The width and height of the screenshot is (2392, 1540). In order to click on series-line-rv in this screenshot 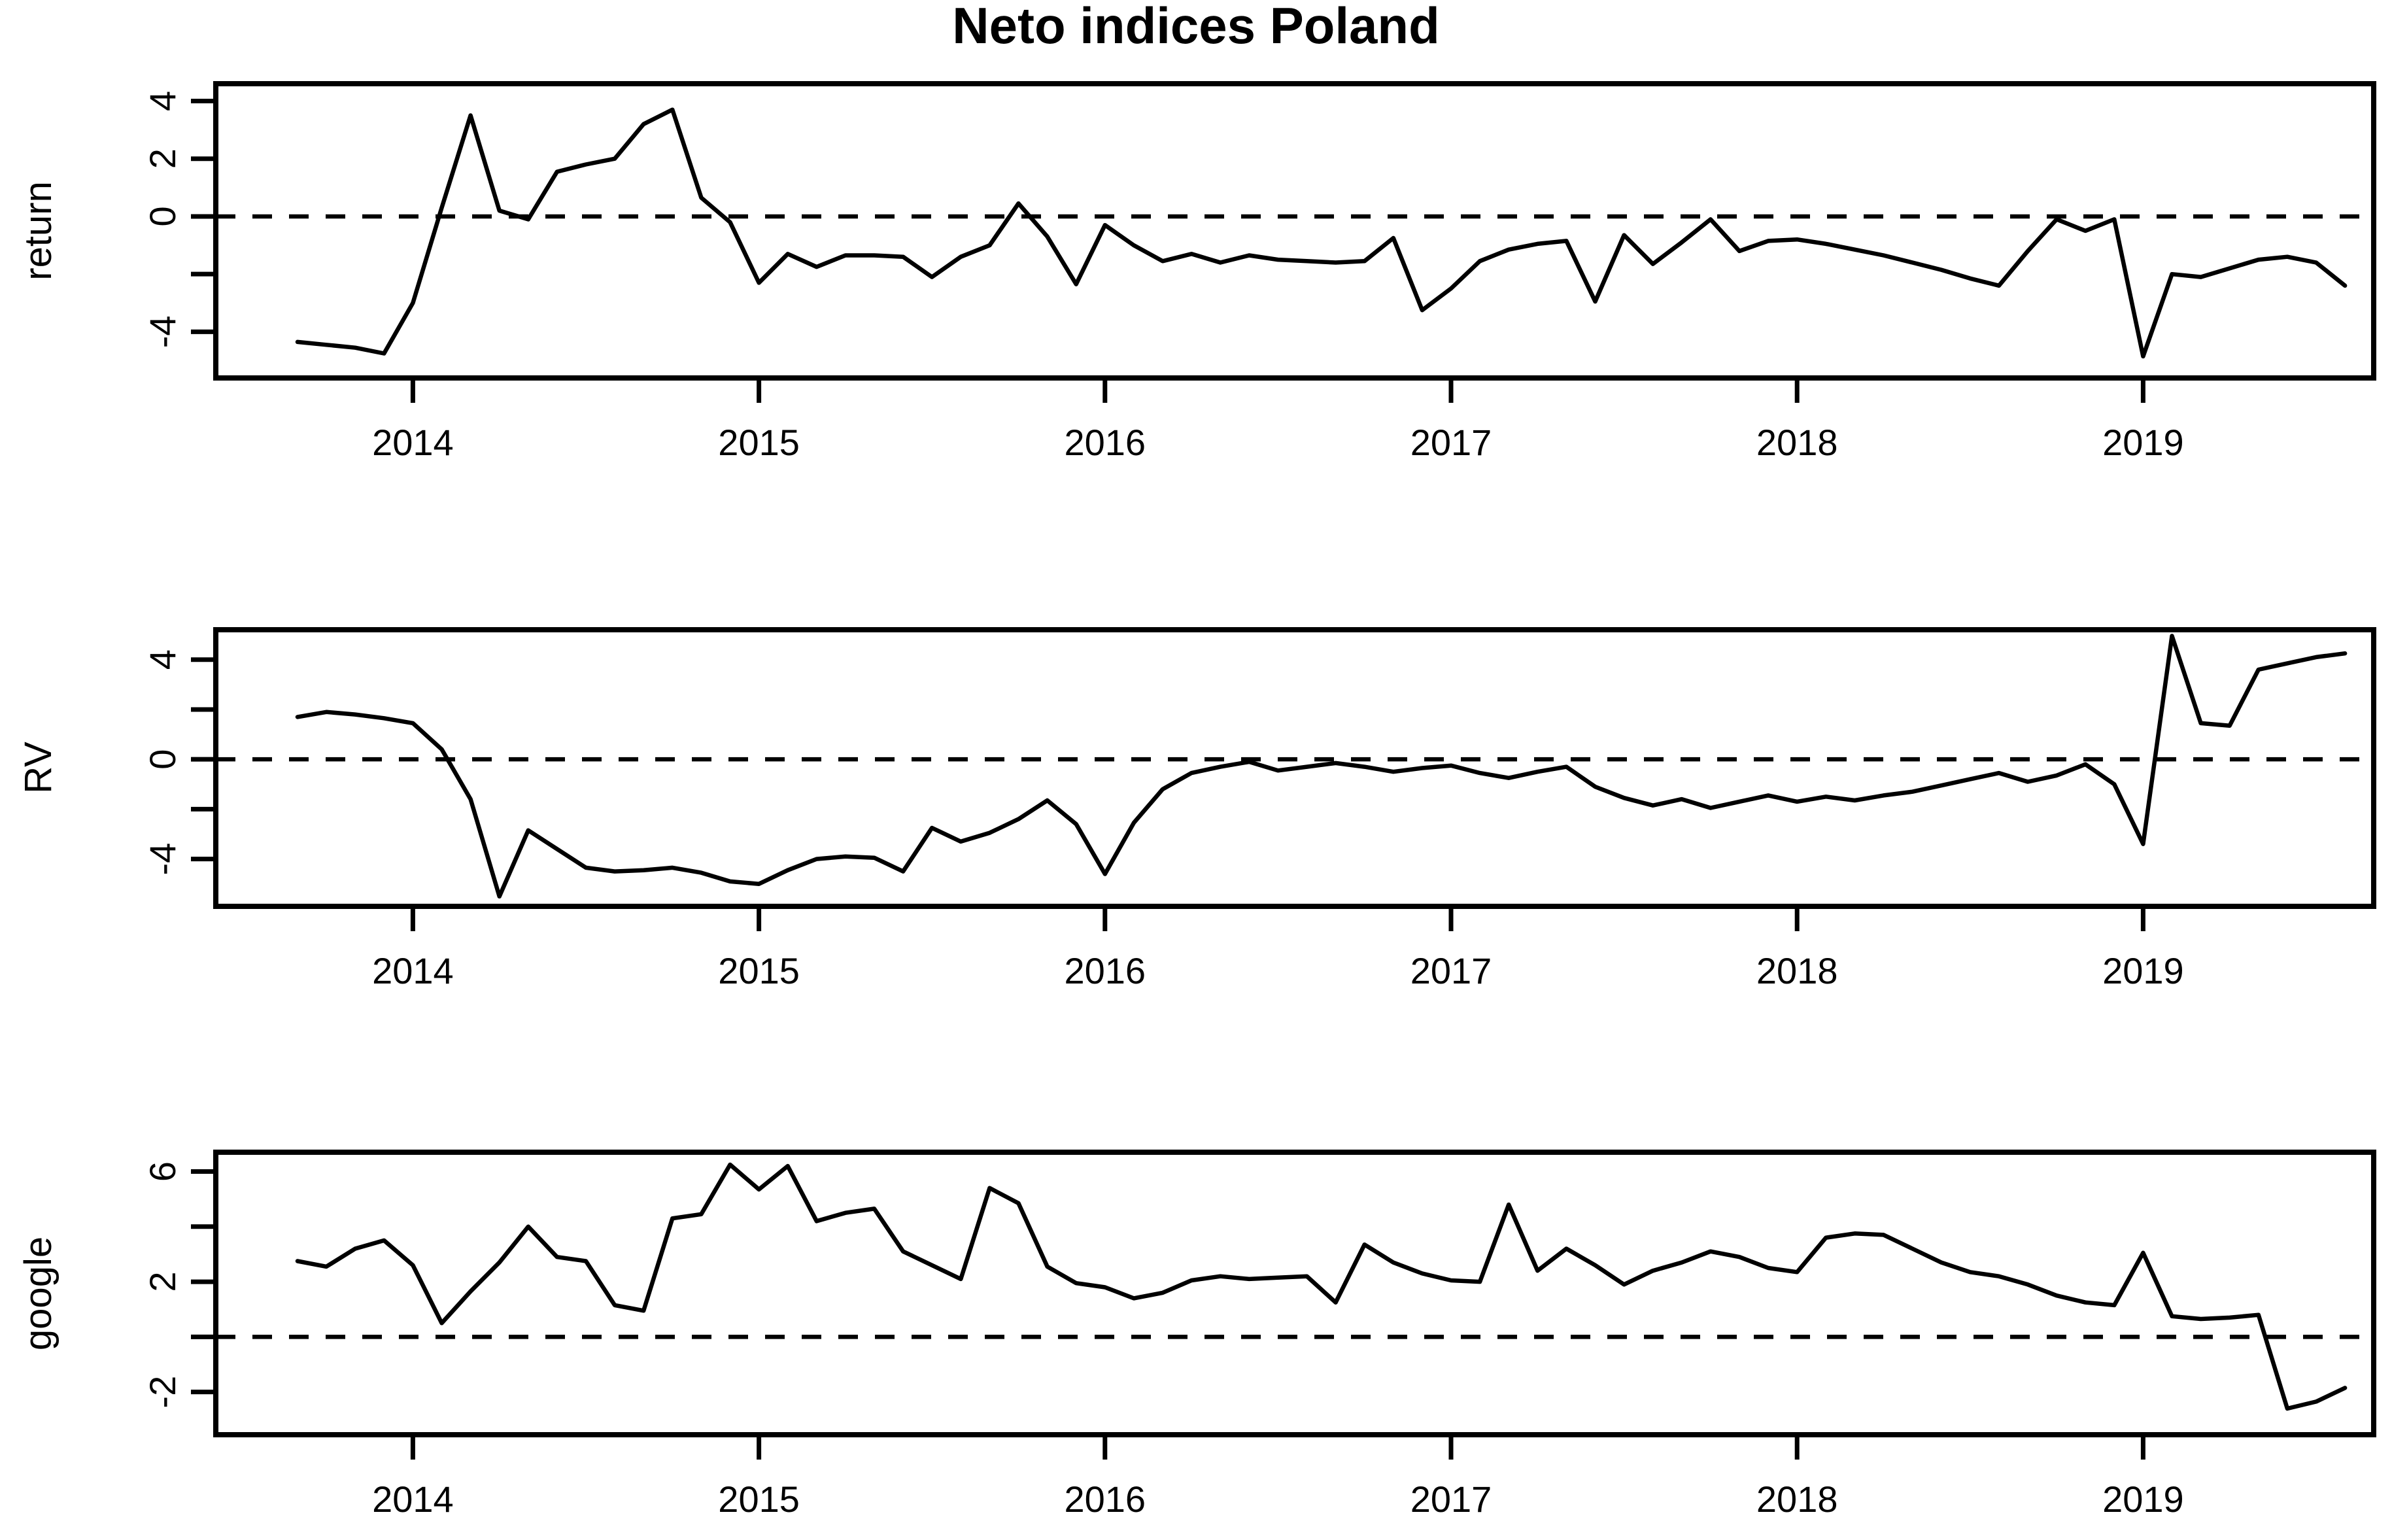, I will do `click(1321, 766)`.